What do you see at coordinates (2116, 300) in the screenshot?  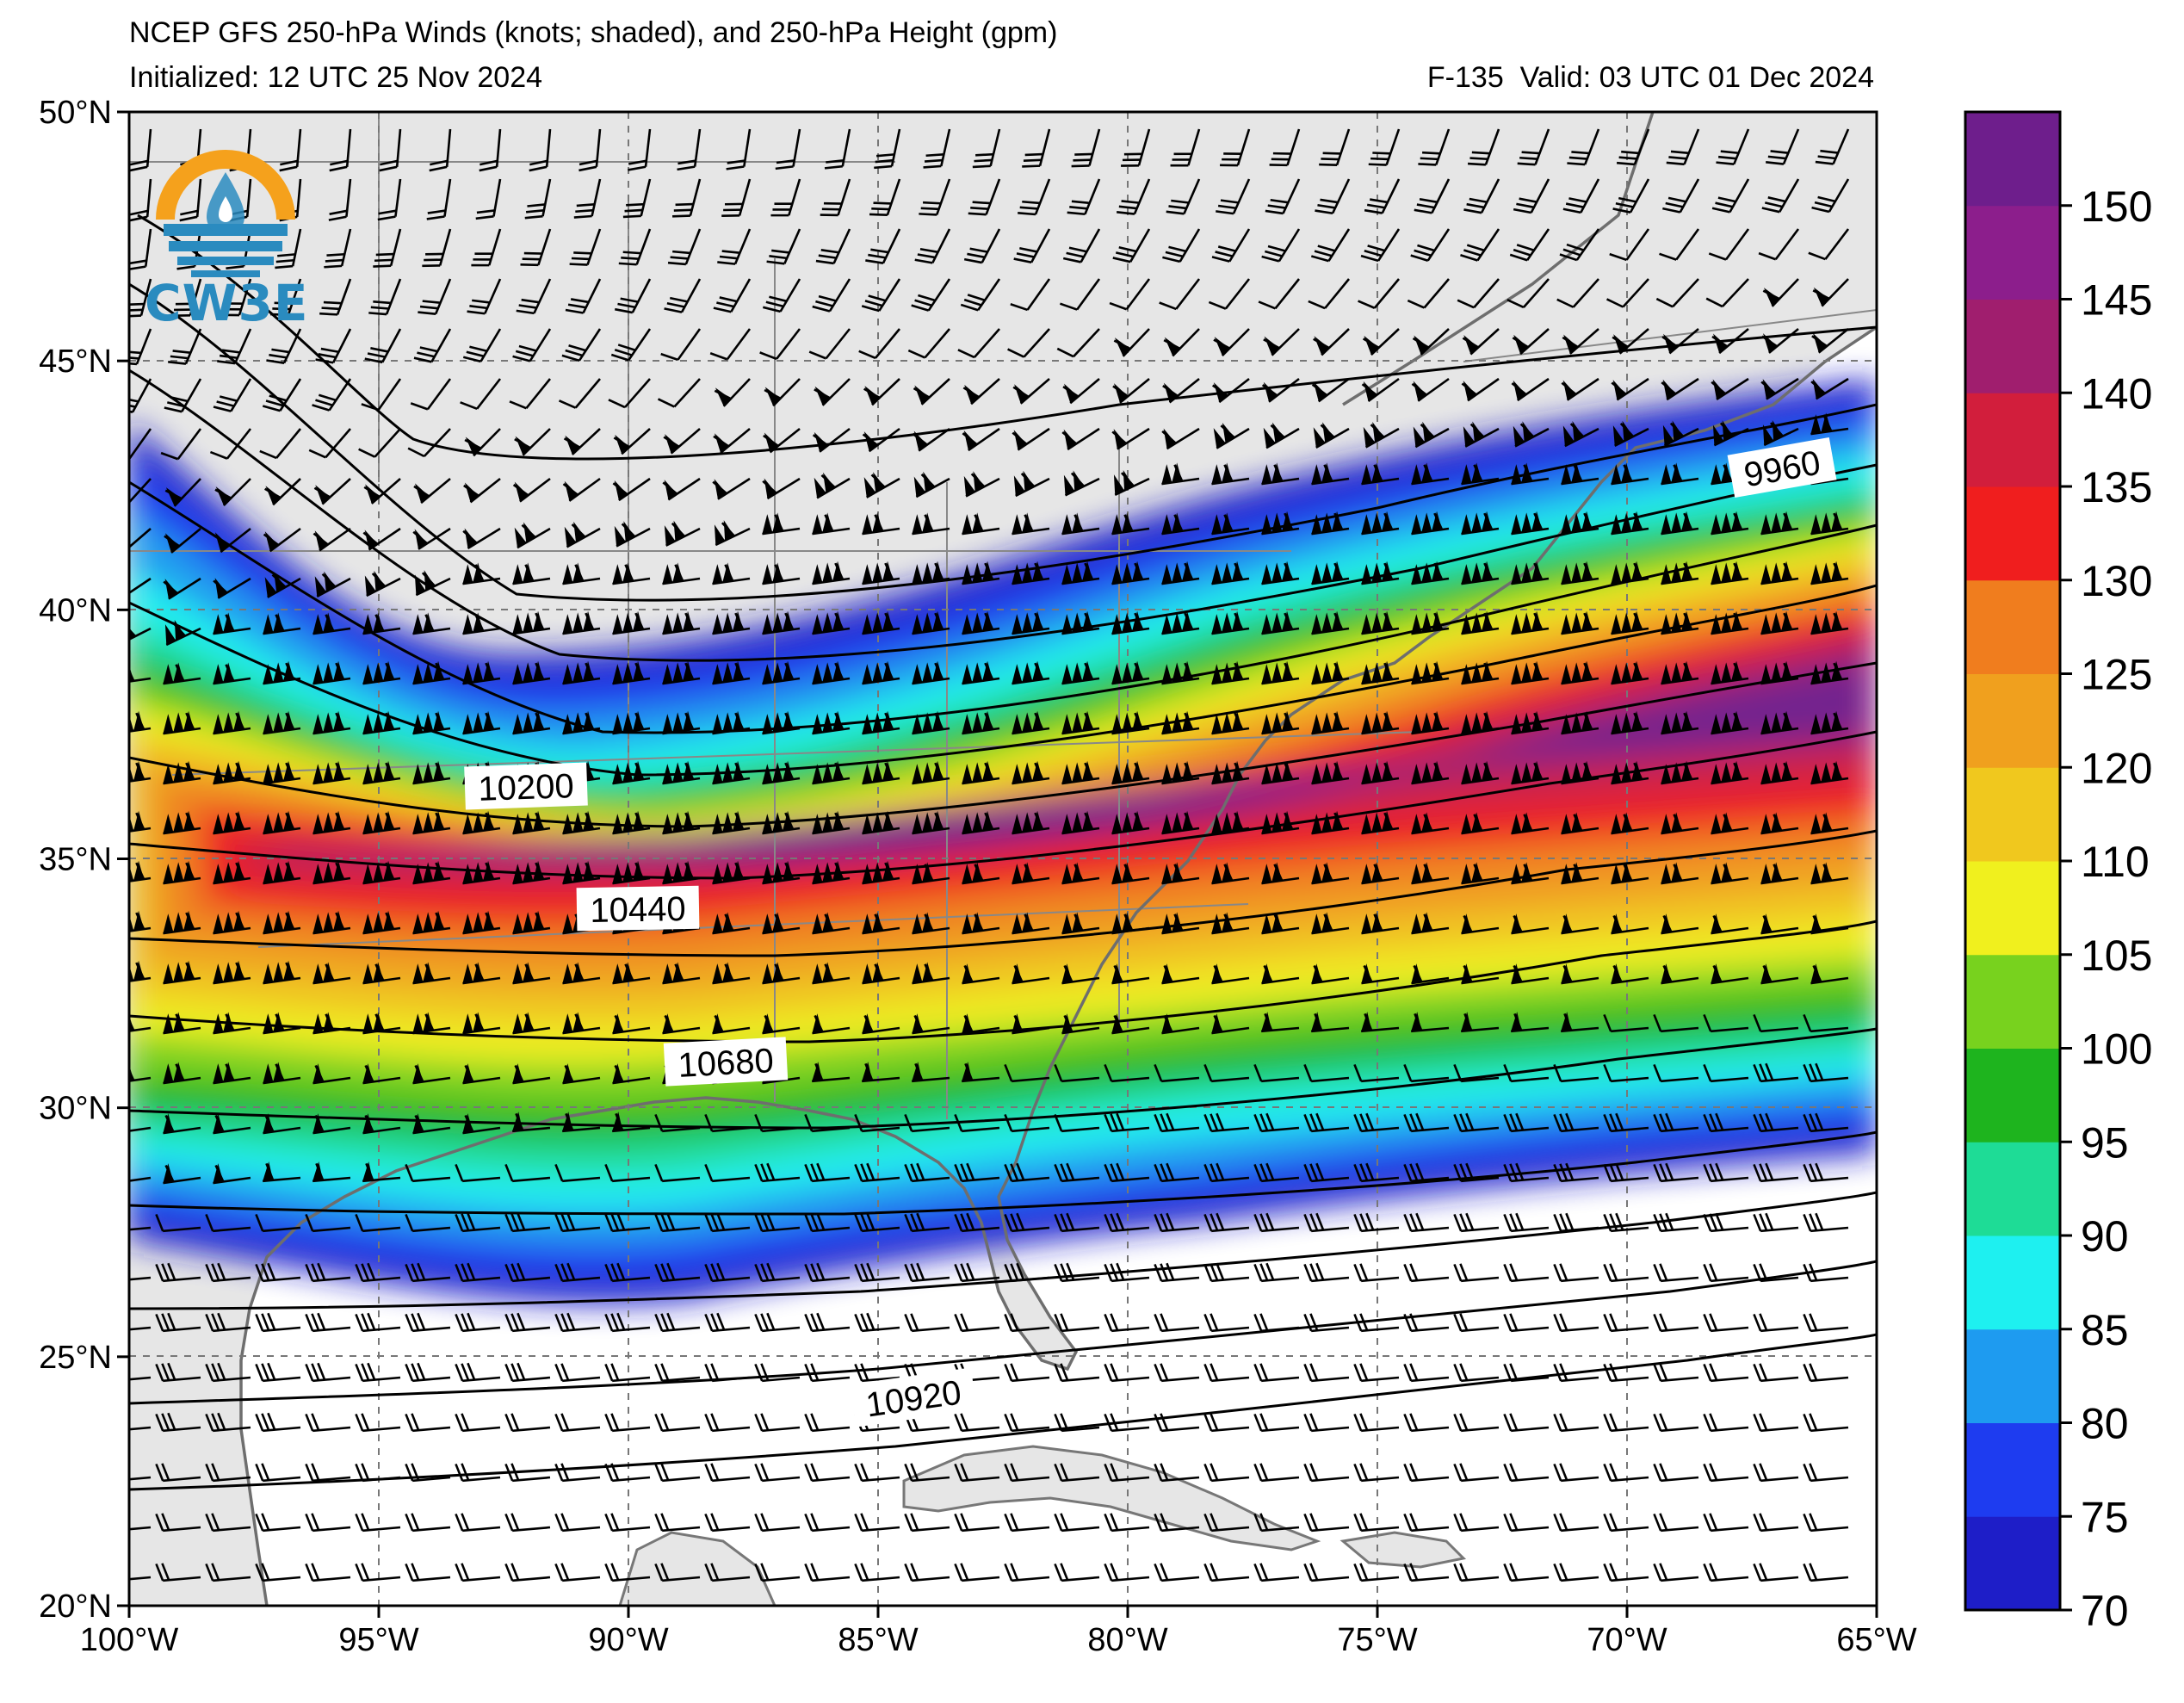 I see `colorbar-tick-label: 145` at bounding box center [2116, 300].